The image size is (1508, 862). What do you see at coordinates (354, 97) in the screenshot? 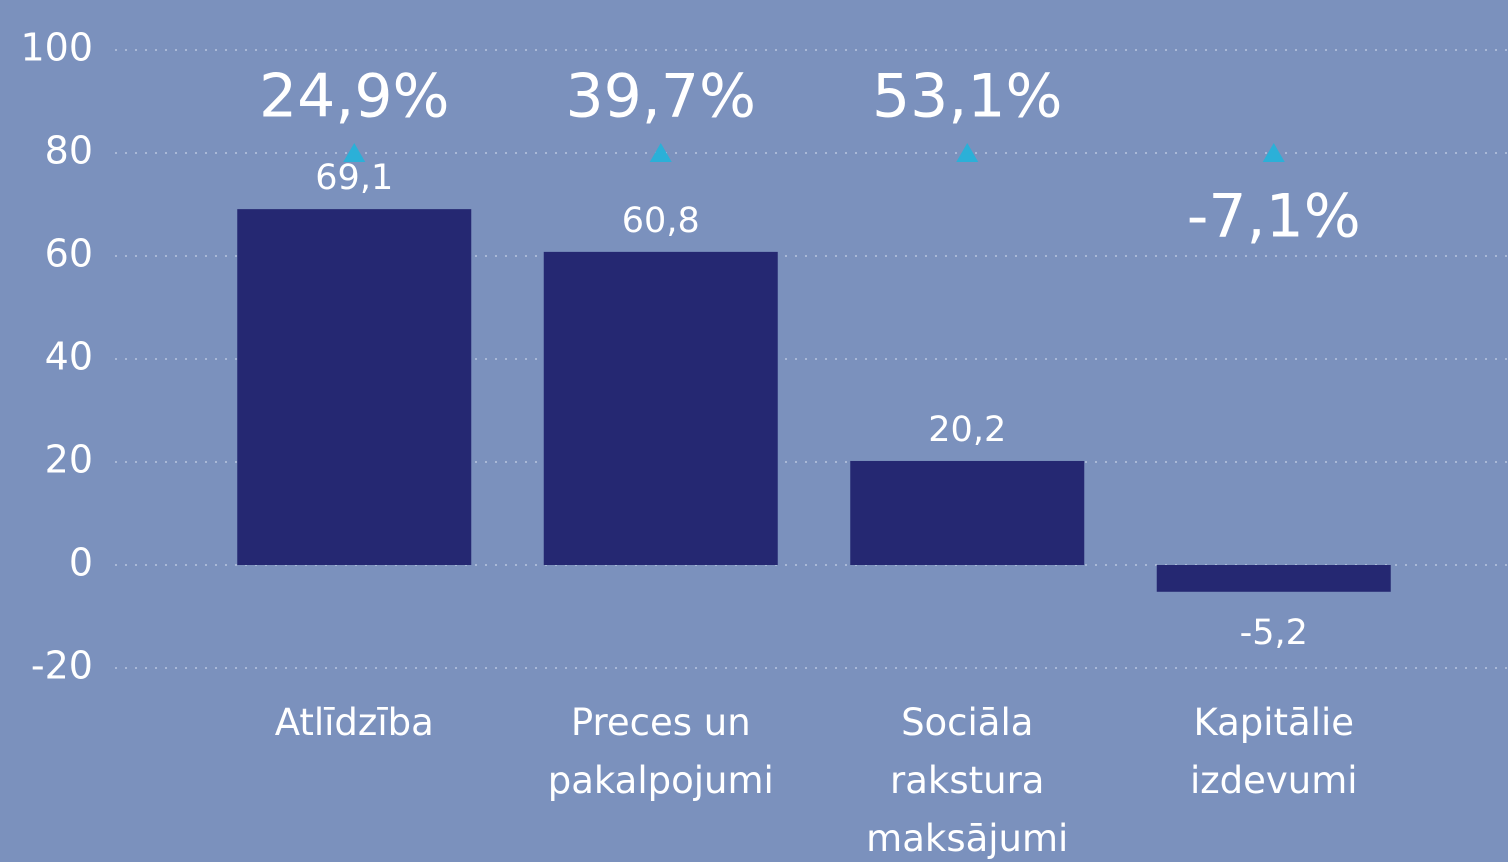
I see `change-label: 24,9%` at bounding box center [354, 97].